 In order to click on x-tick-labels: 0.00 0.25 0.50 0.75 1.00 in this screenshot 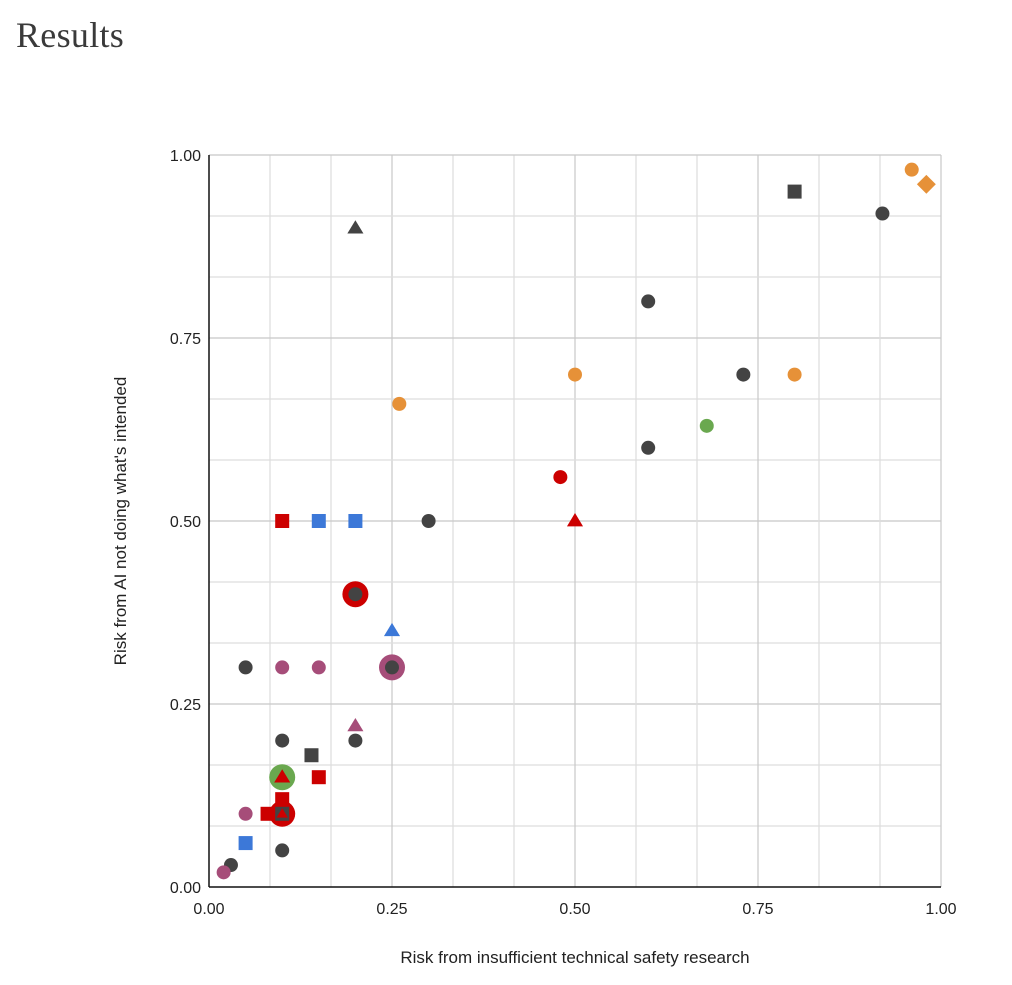, I will do `click(574, 909)`.